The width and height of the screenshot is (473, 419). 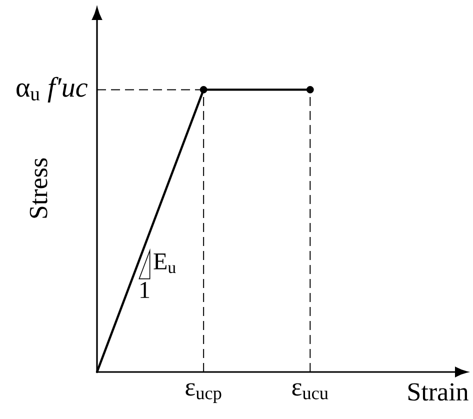 What do you see at coordinates (438, 392) in the screenshot?
I see `x-axis-title: Strain` at bounding box center [438, 392].